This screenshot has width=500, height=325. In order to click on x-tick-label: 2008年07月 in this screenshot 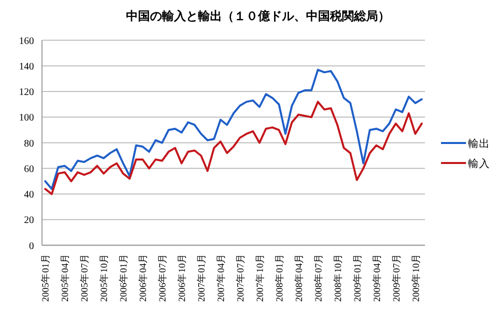, I will do `click(318, 277)`.